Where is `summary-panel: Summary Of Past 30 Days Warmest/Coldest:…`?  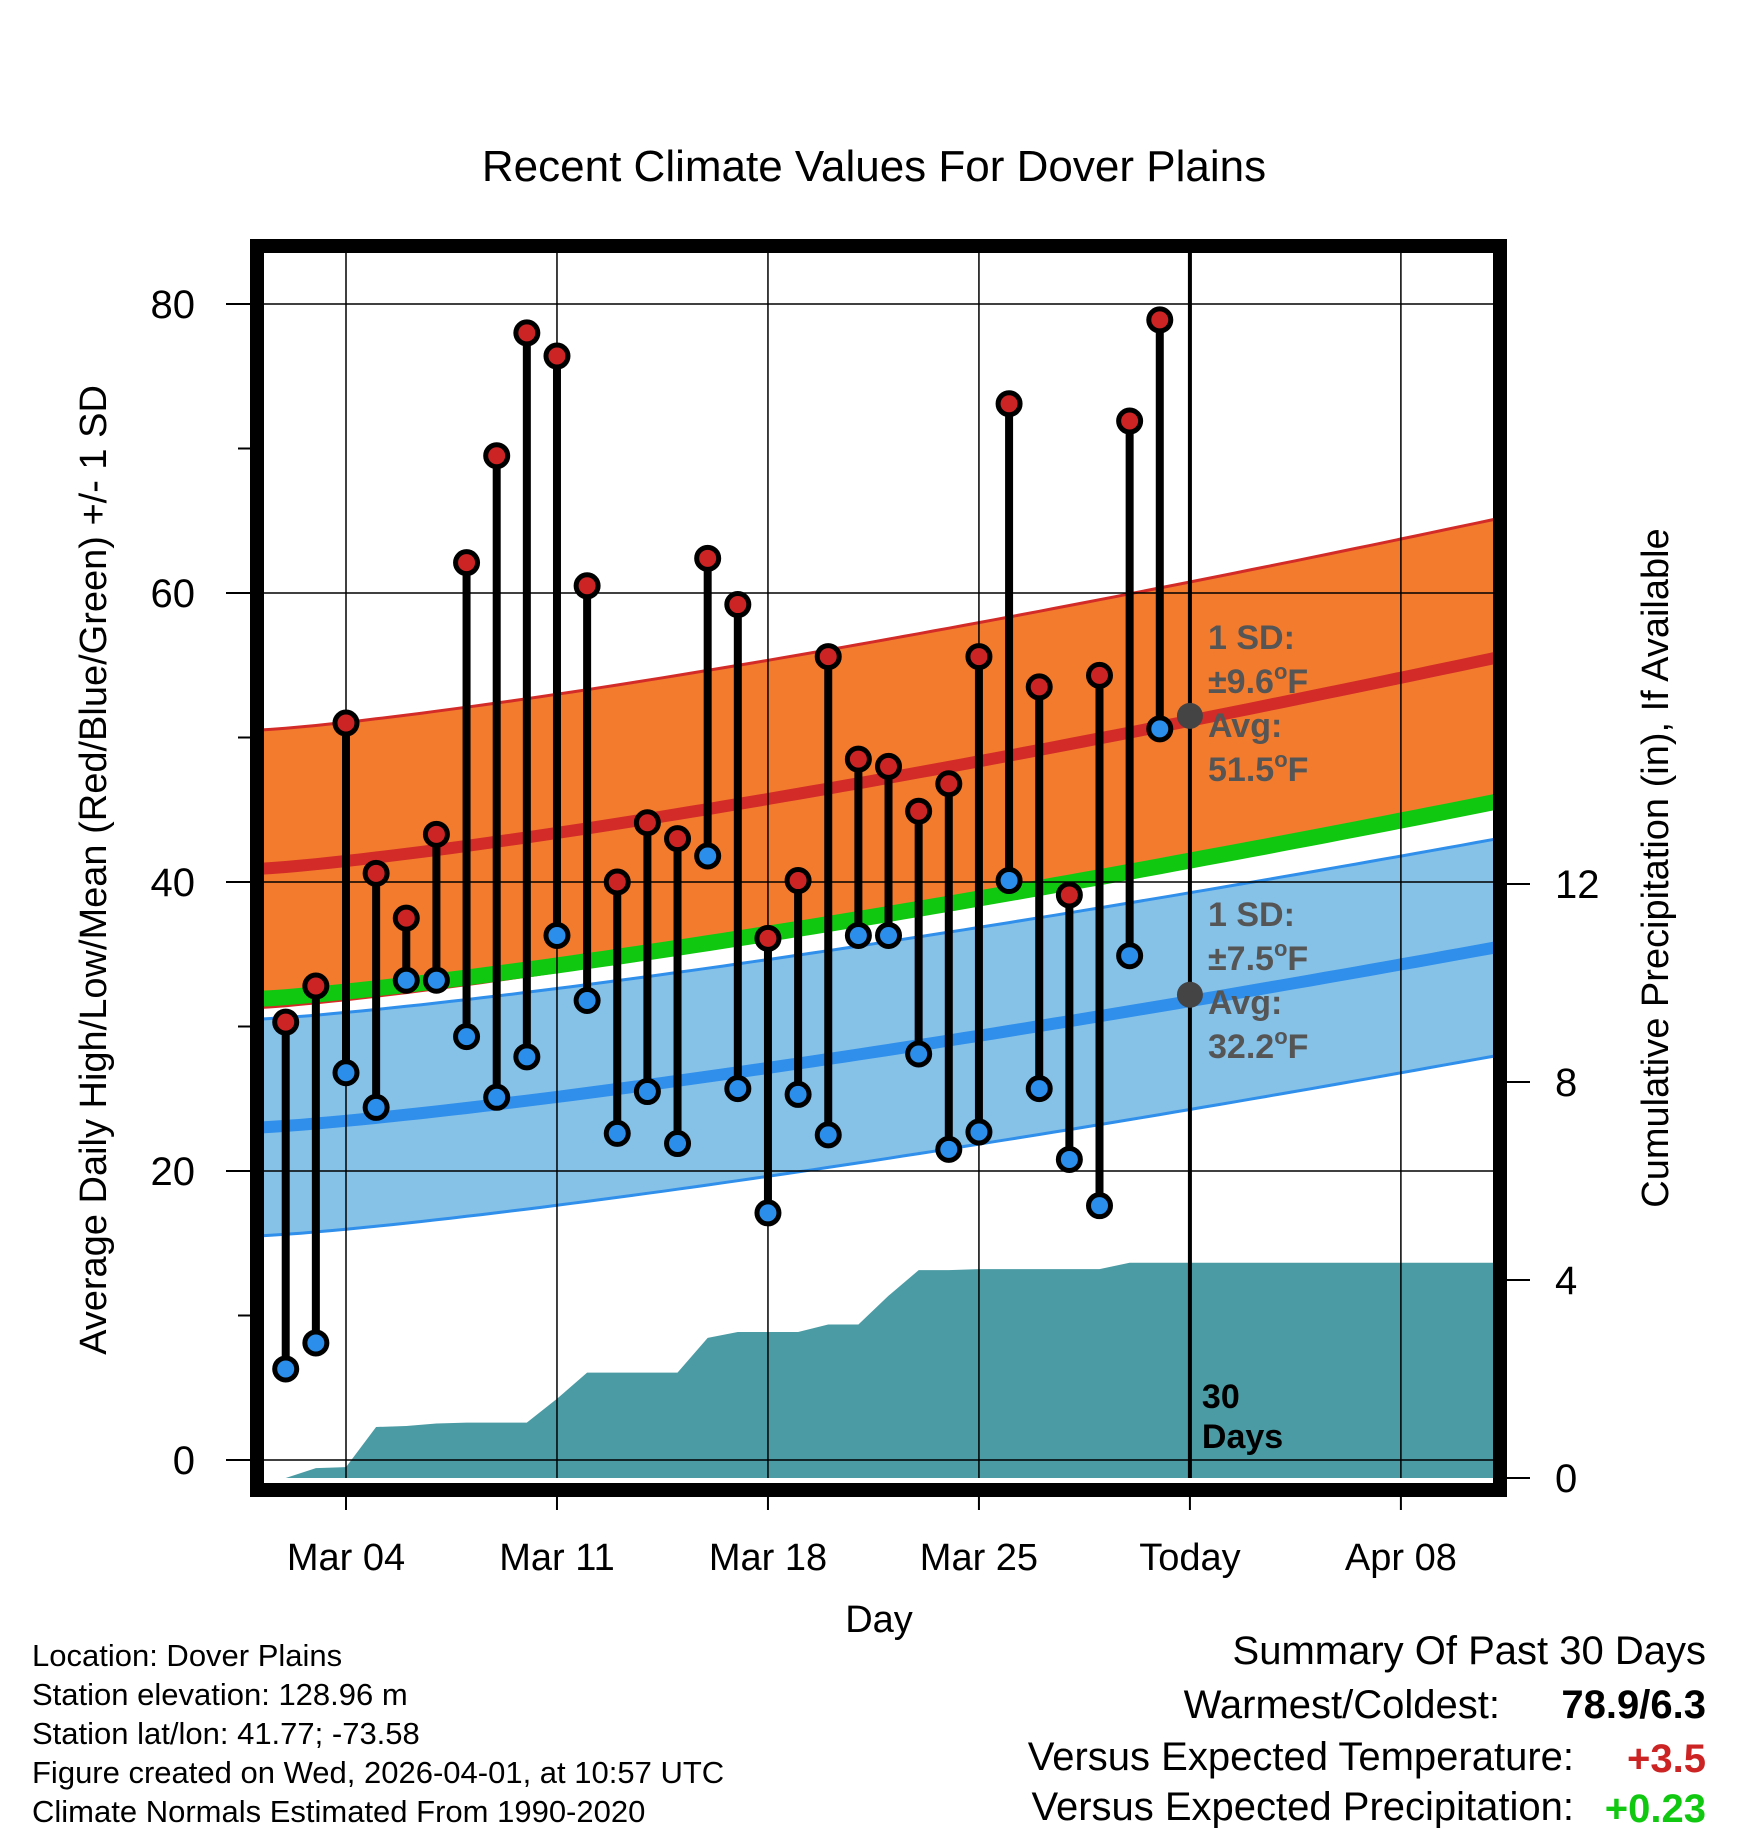 summary-panel: Summary Of Past 30 Days Warmest/Coldest:… is located at coordinates (1367, 1728).